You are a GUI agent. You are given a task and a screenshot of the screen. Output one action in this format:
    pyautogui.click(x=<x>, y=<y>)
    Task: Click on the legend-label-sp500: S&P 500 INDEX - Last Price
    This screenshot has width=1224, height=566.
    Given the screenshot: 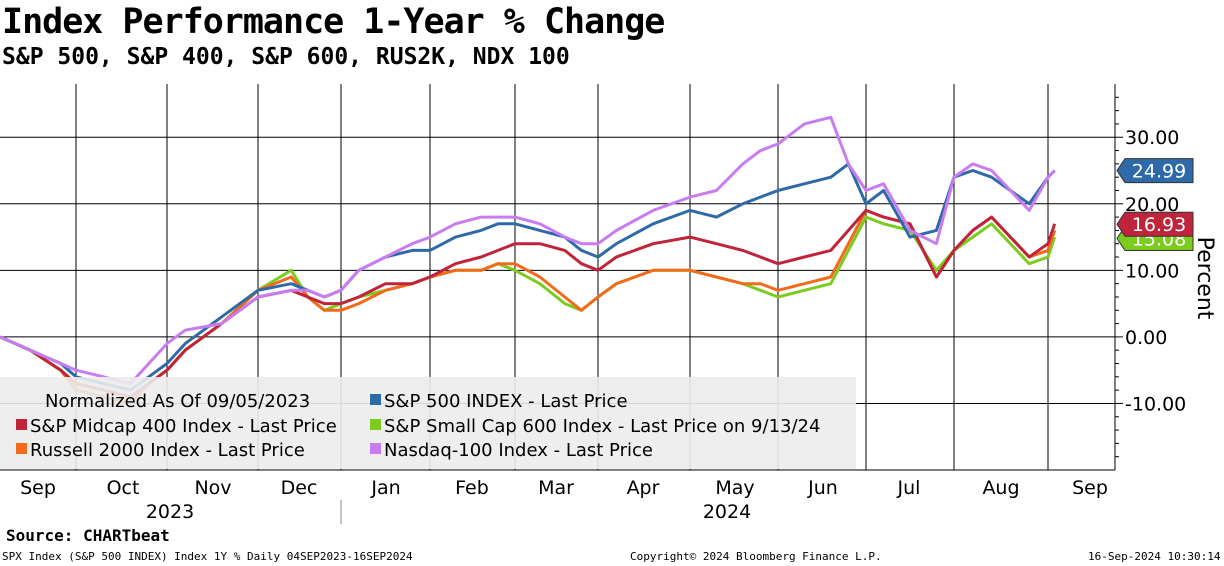 What is the action you would take?
    pyautogui.click(x=506, y=401)
    